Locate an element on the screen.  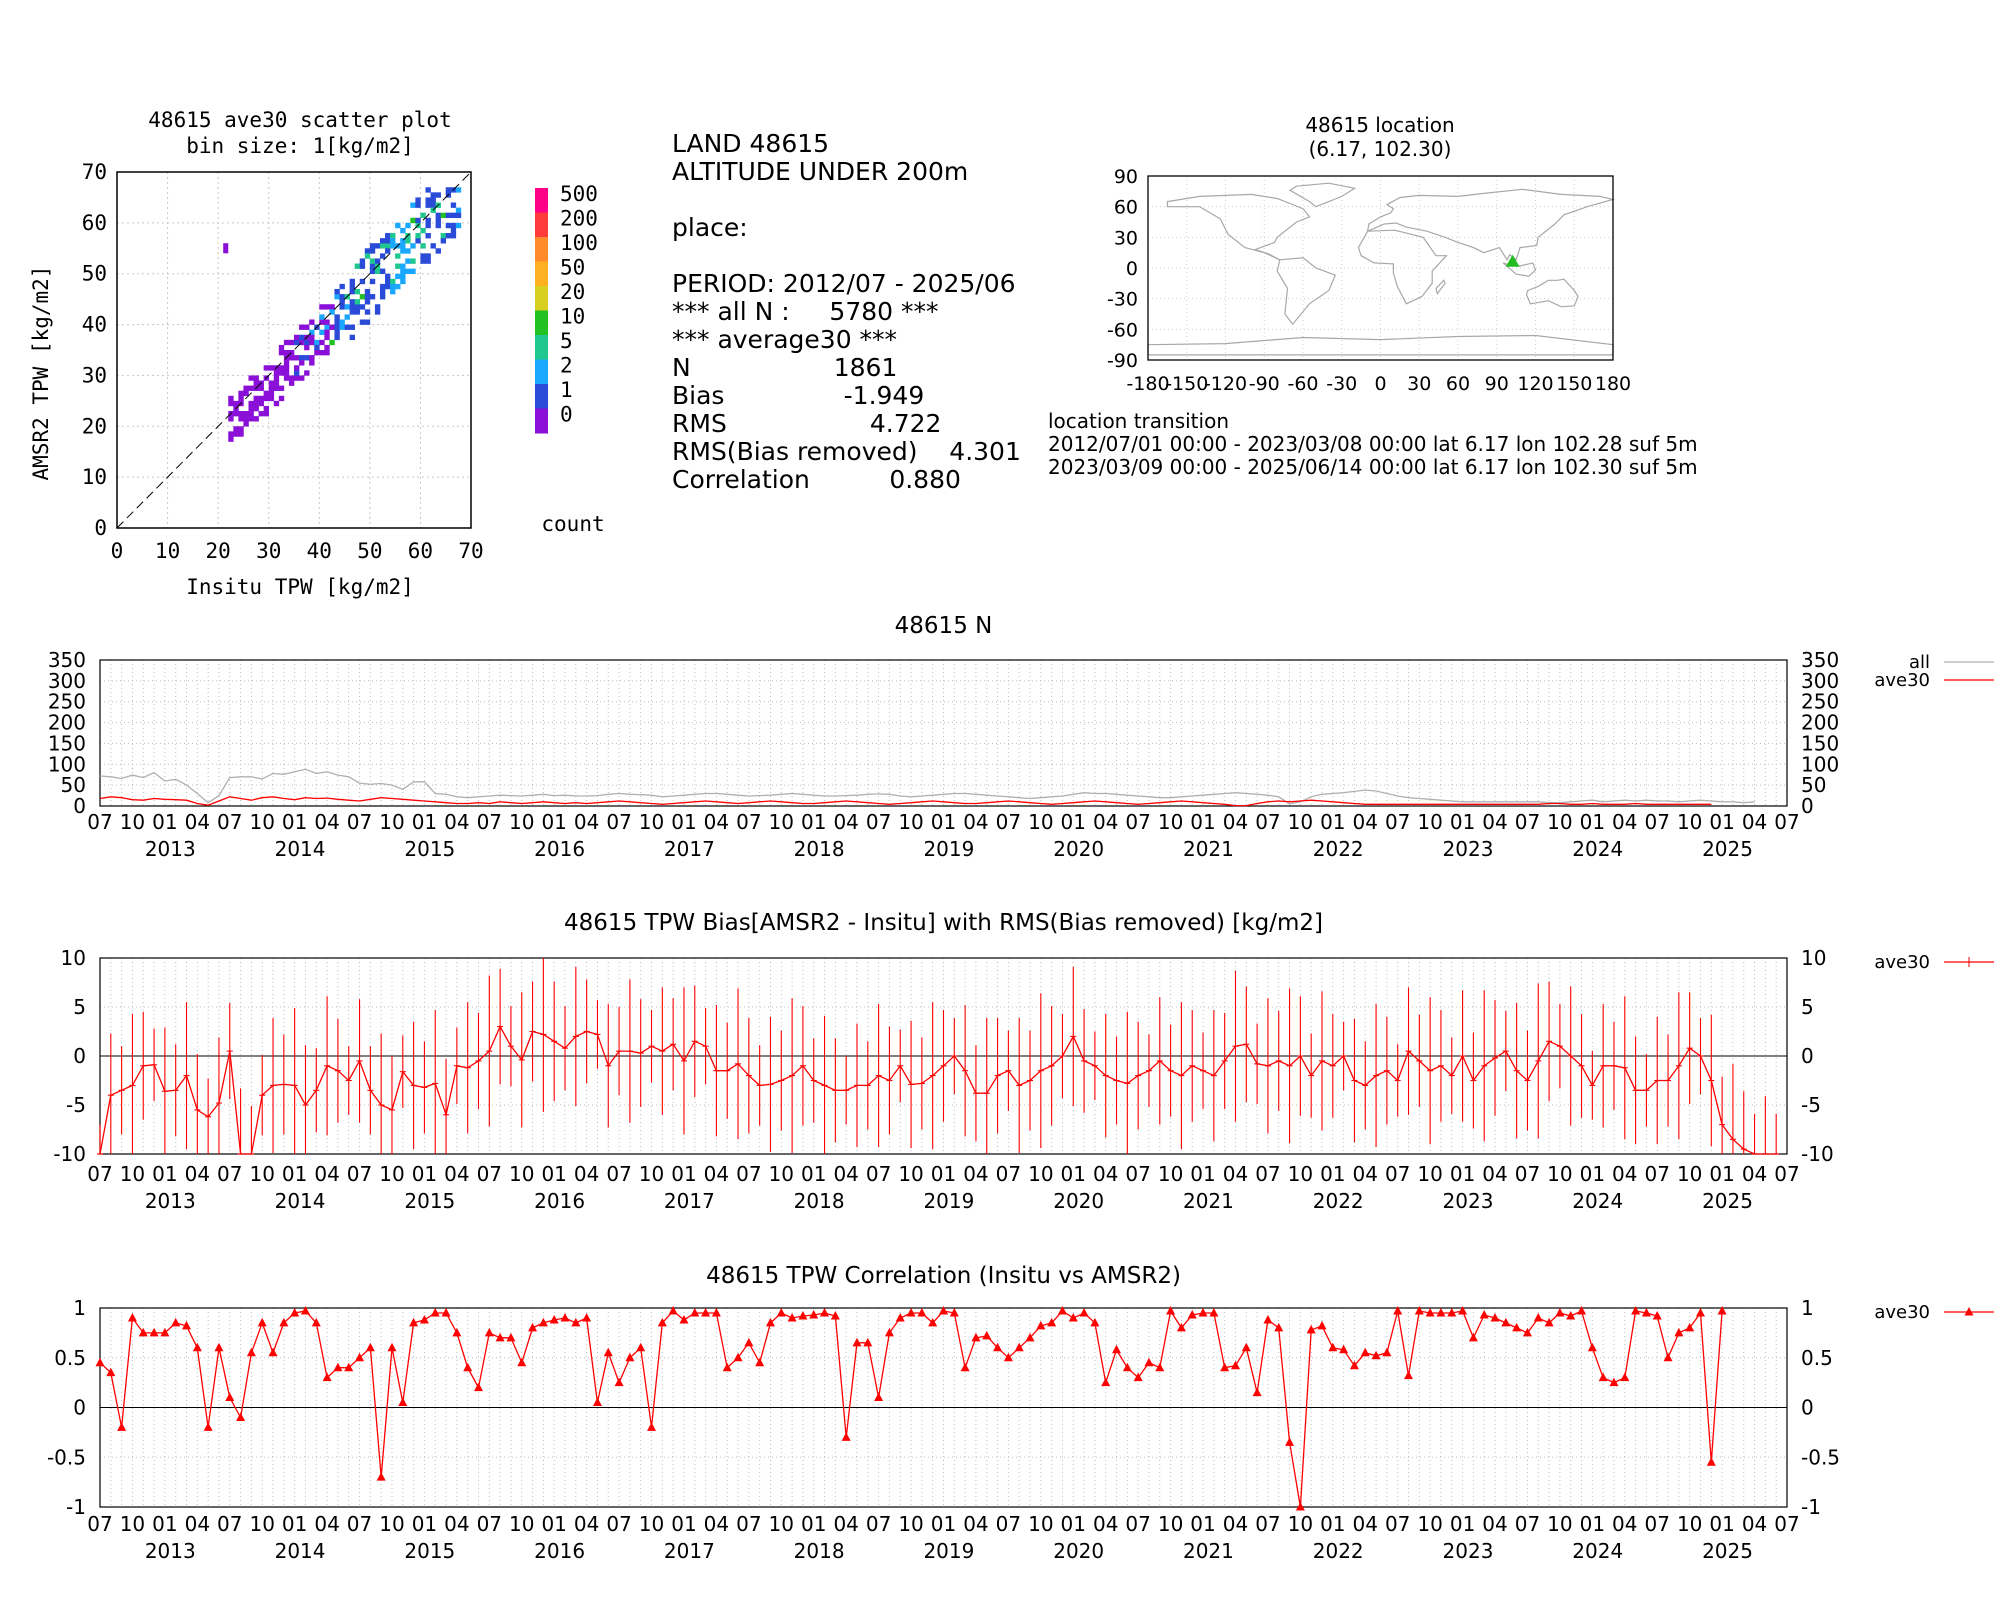
series-line-all is located at coordinates (927, 786).